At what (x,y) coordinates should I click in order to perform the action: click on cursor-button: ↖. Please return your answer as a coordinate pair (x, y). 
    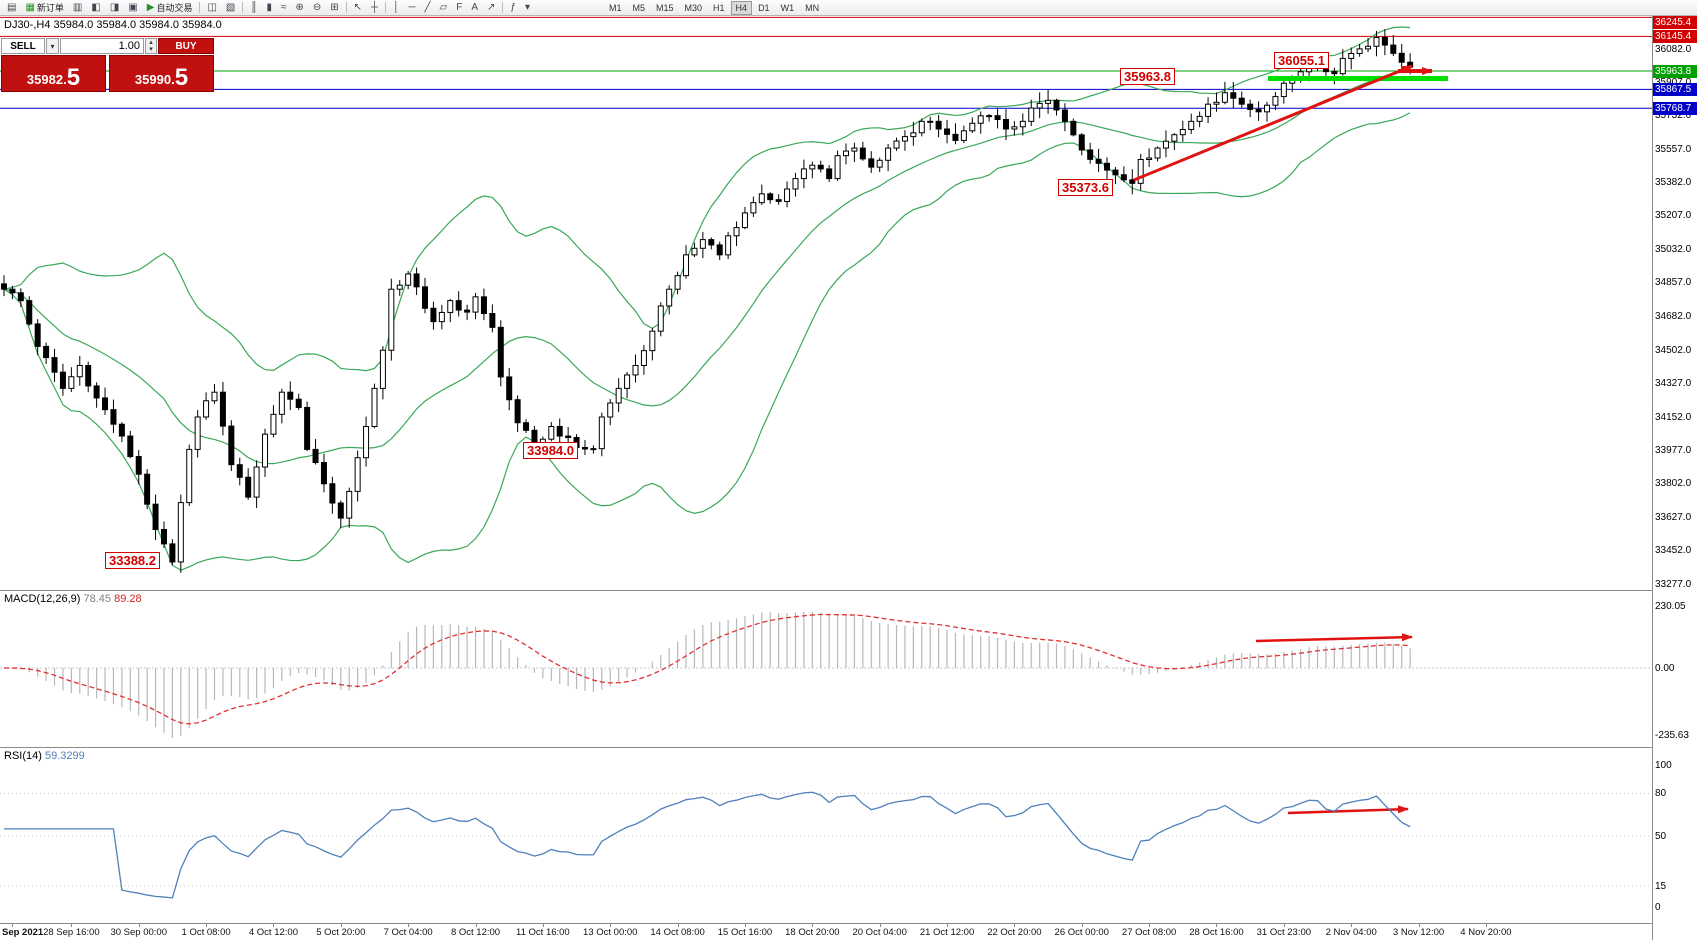
    Looking at the image, I should click on (358, 8).